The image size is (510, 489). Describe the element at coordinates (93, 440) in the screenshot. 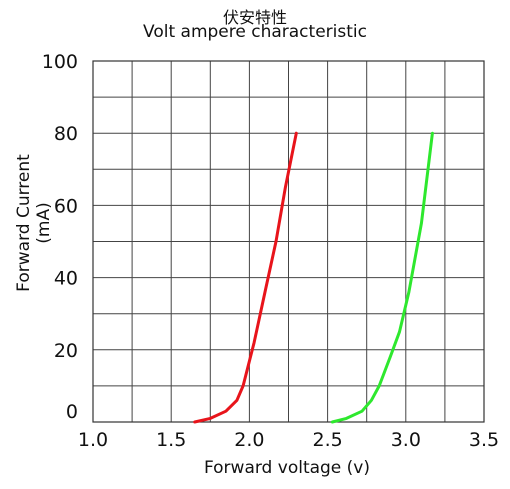

I see `x-tick-label: 1.0` at that location.